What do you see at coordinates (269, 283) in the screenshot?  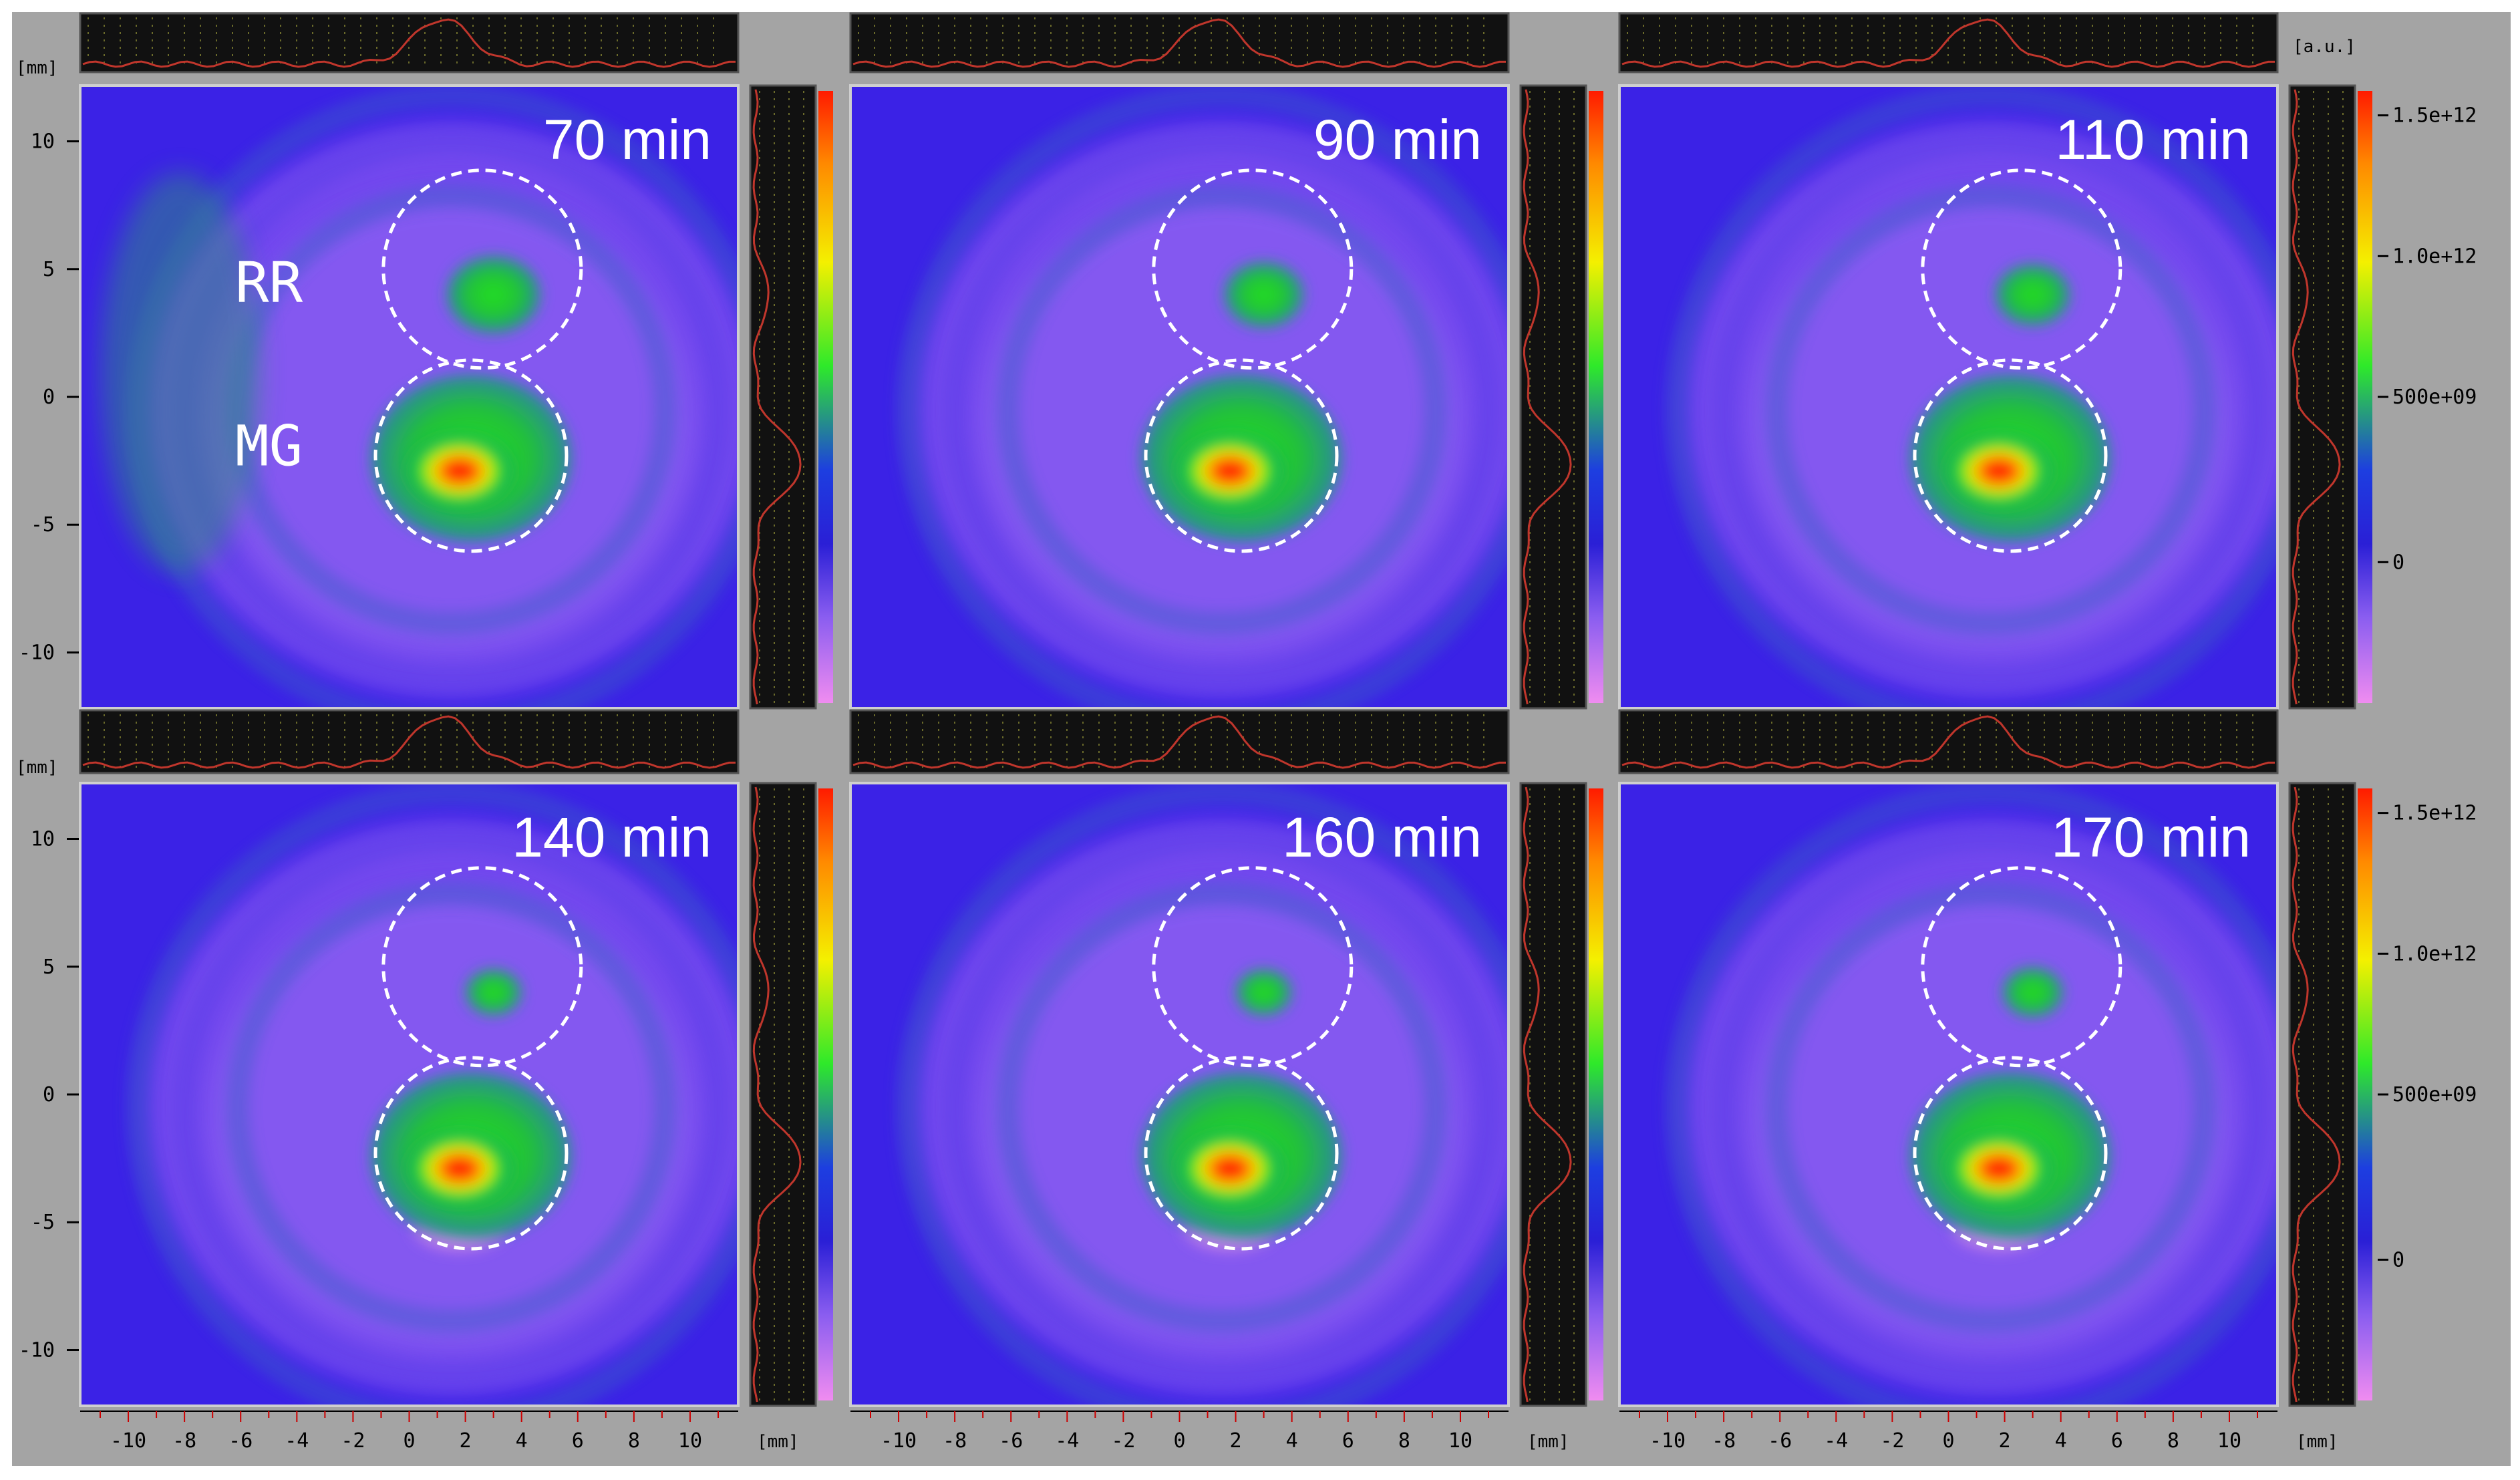 I see `rr-label: RR` at bounding box center [269, 283].